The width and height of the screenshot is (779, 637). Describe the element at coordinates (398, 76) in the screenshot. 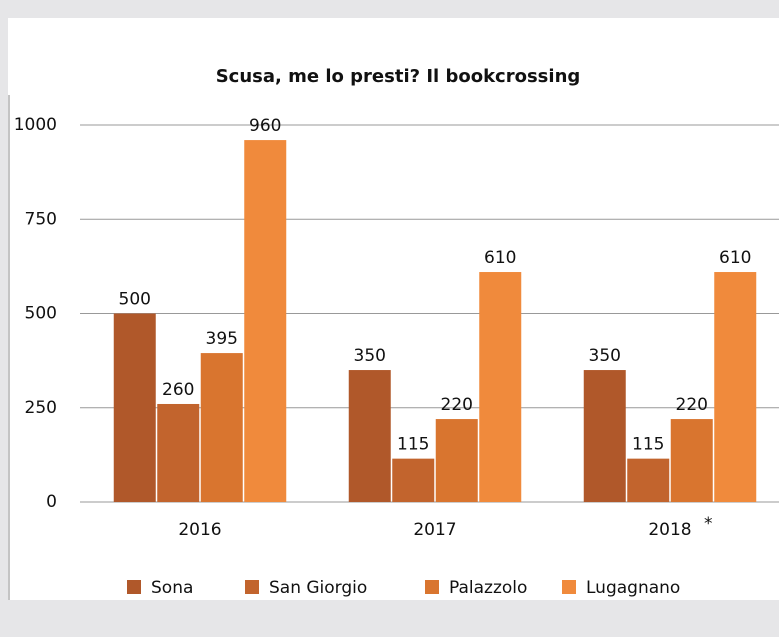

I see `chart-title: Scusa, me lo presti? Il bookcrossing` at that location.